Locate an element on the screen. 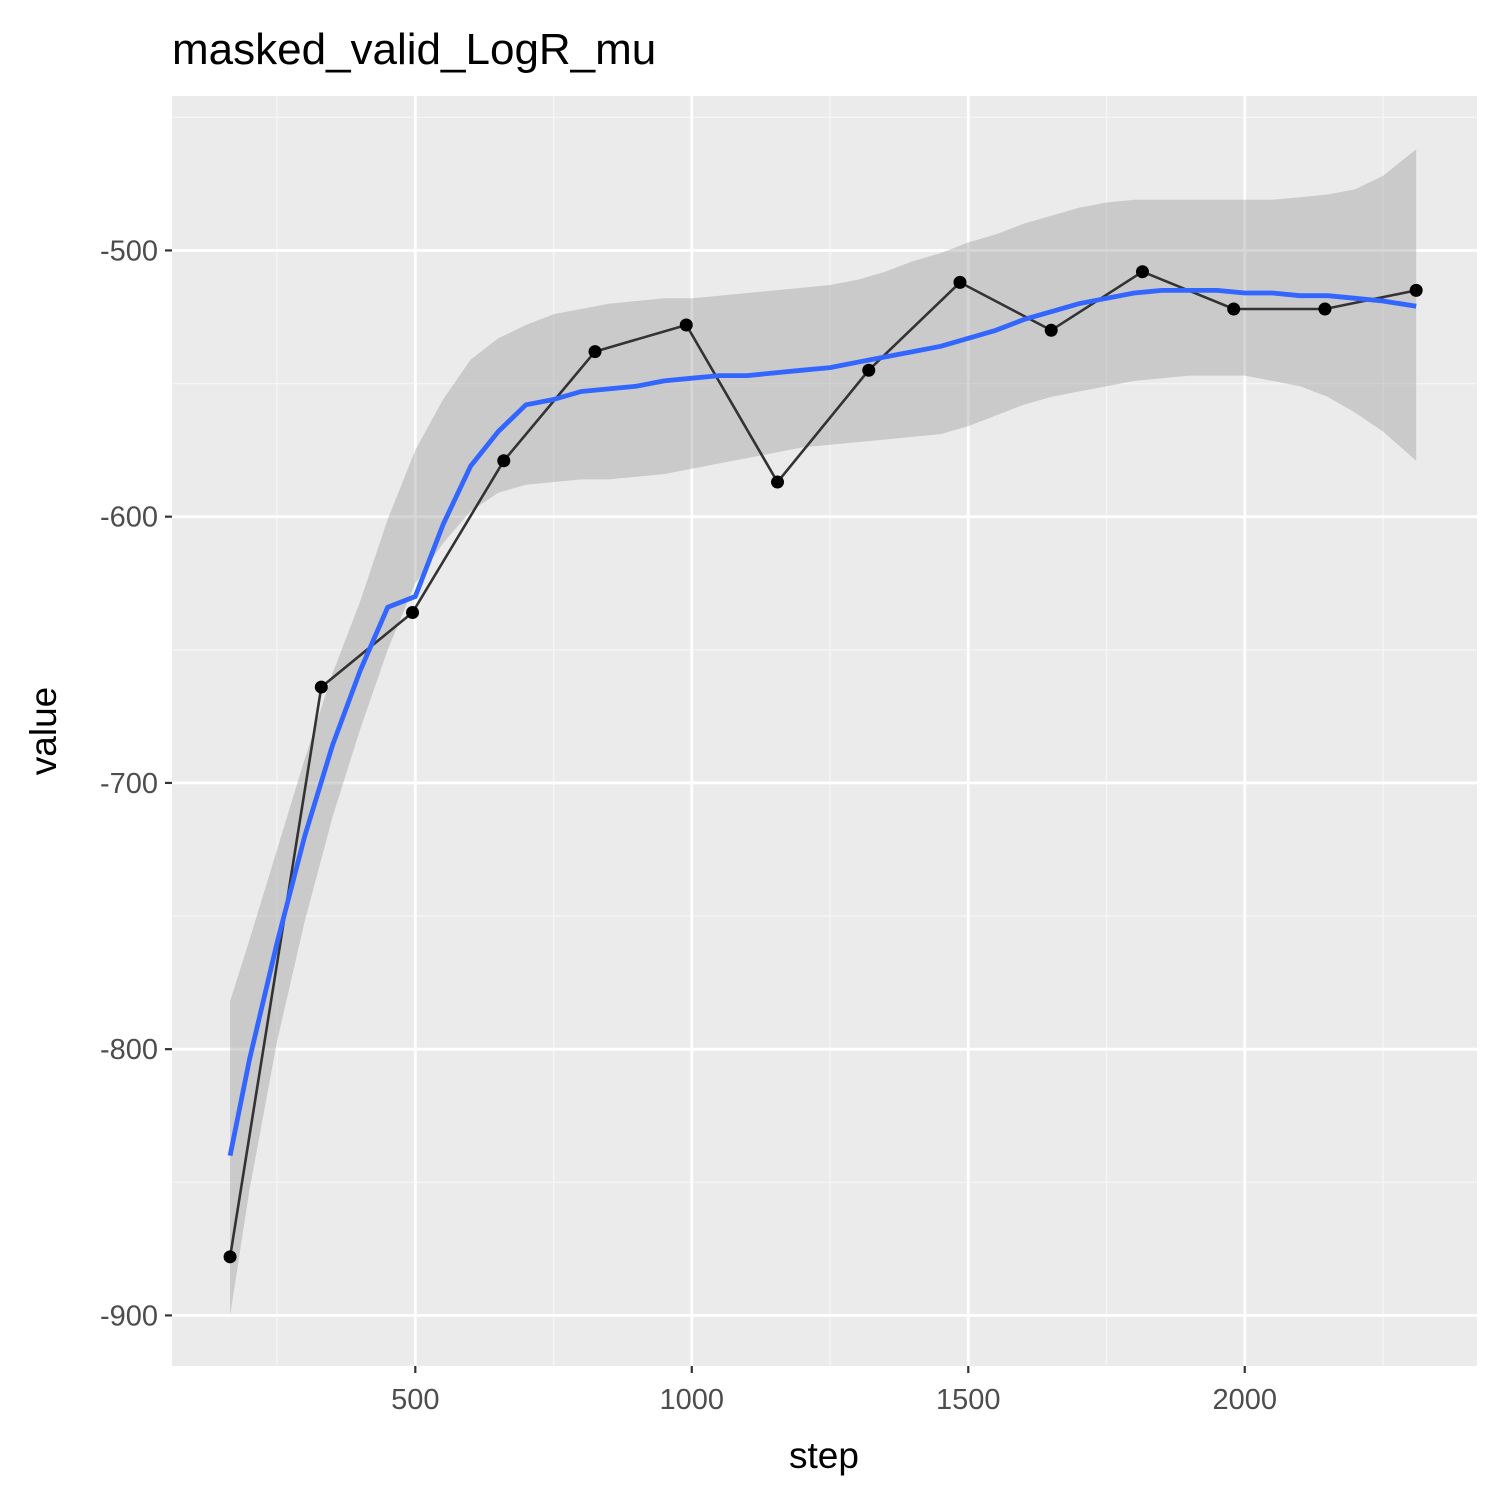  x-tick-label: 1000 is located at coordinates (692, 1400).